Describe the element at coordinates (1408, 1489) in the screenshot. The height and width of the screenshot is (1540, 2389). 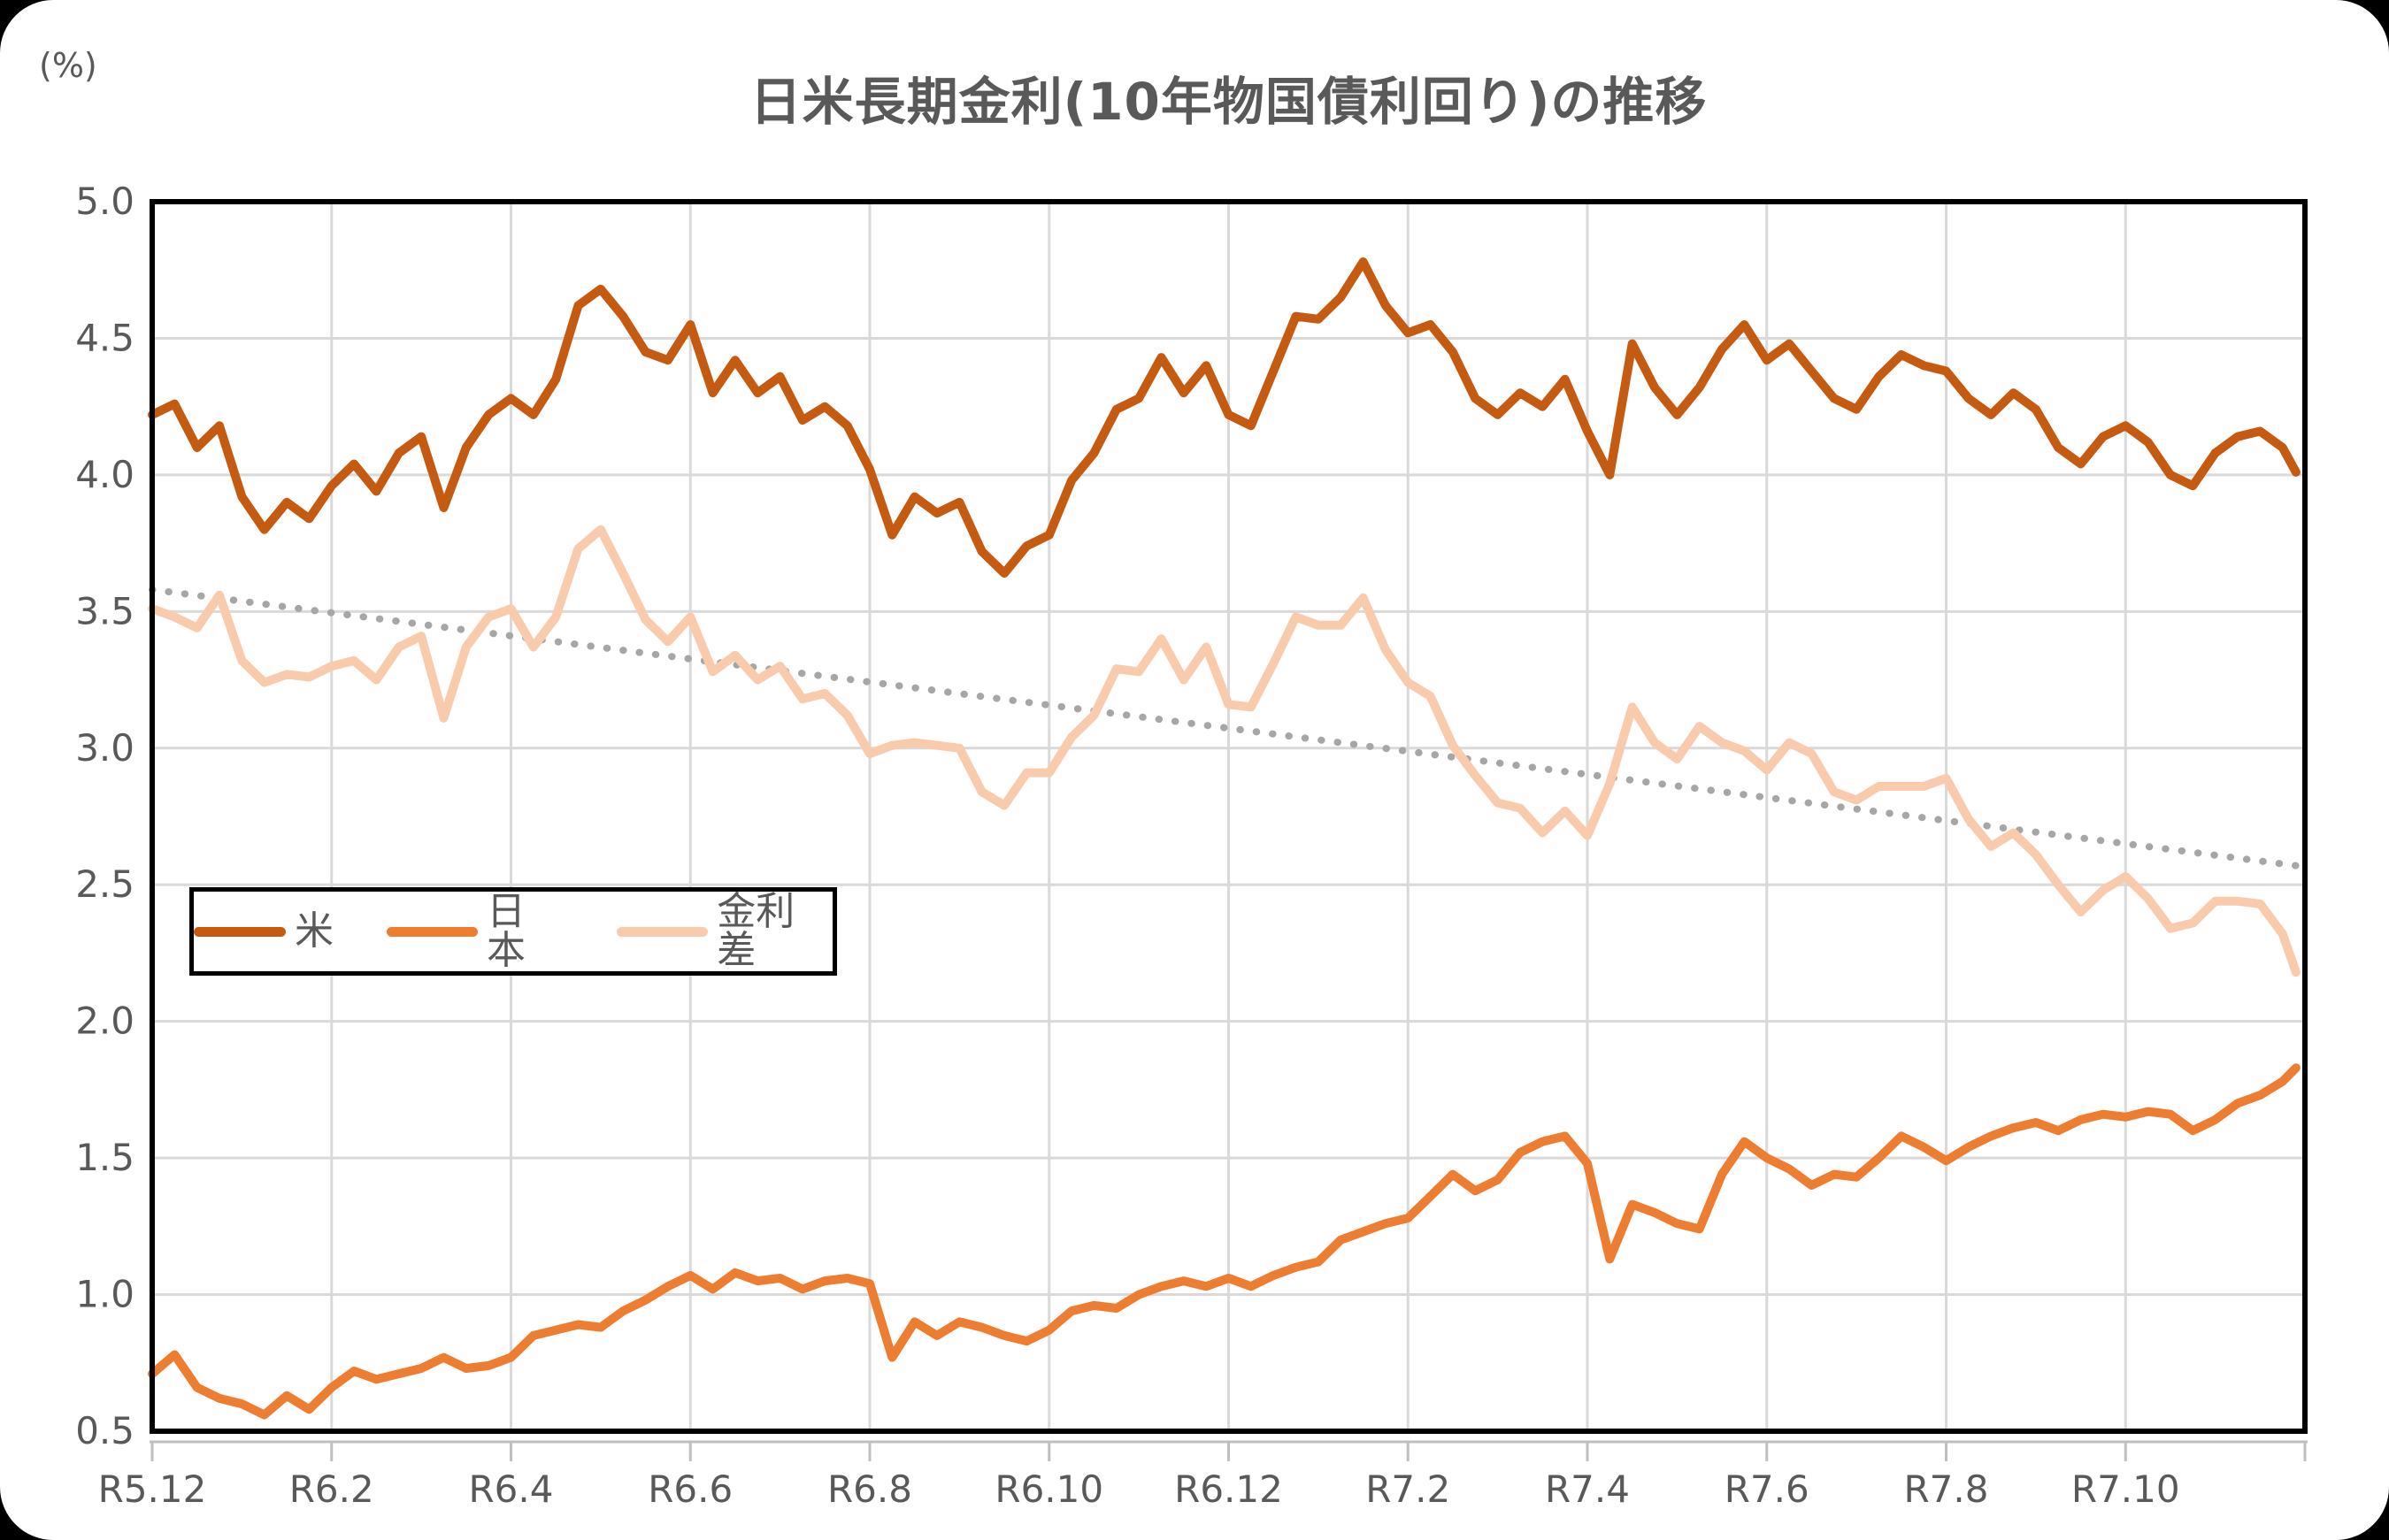
I see `x-tick-label: R7.2` at that location.